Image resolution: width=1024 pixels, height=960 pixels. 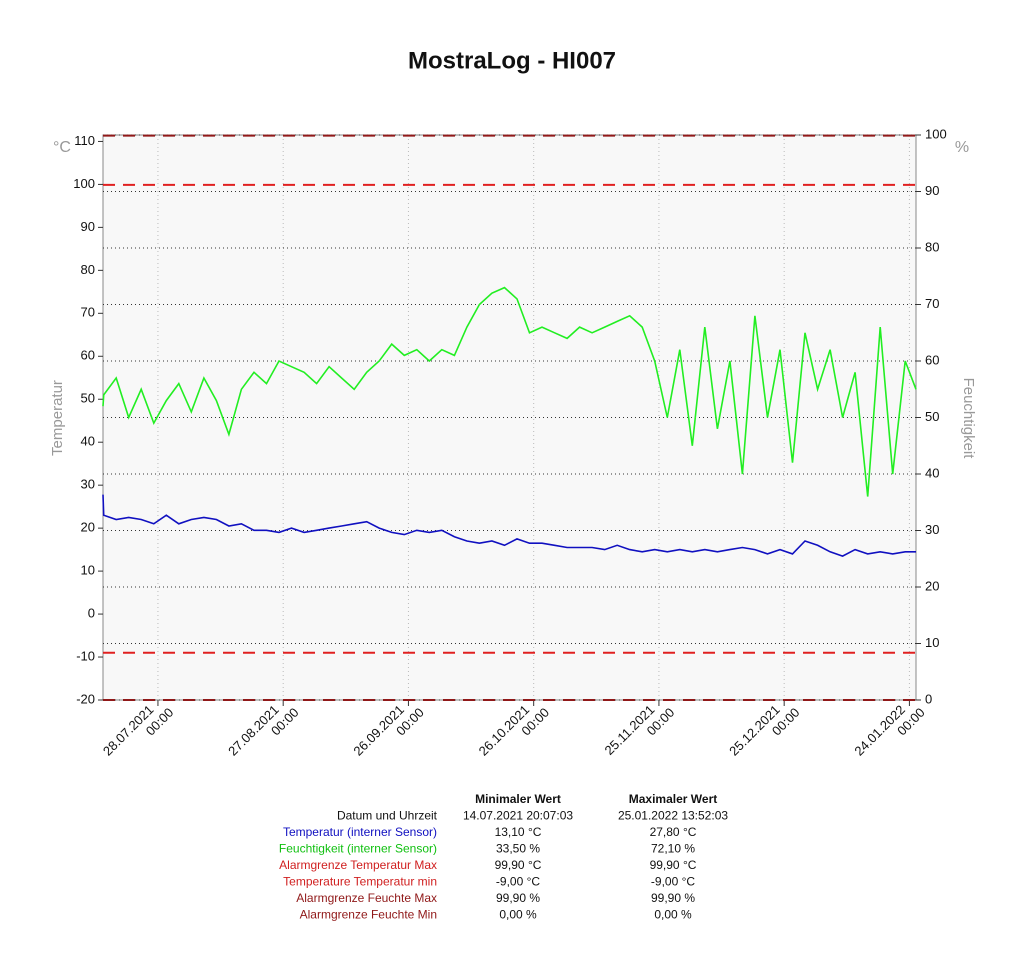 I want to click on y-tick-label: 20, so click(x=88, y=527).